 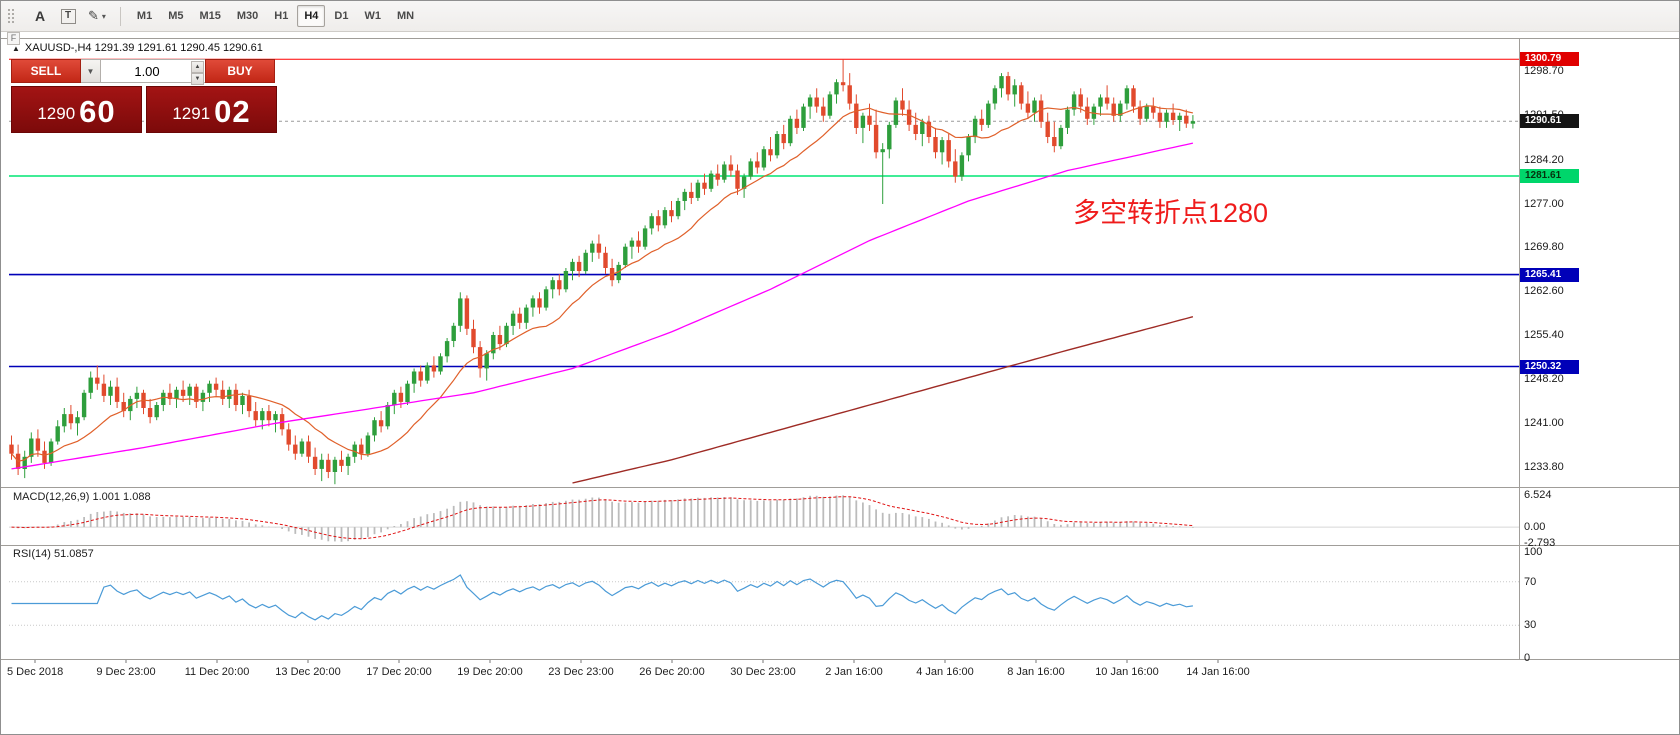 I want to click on sell-price-display: 1290 60, so click(x=76, y=109).